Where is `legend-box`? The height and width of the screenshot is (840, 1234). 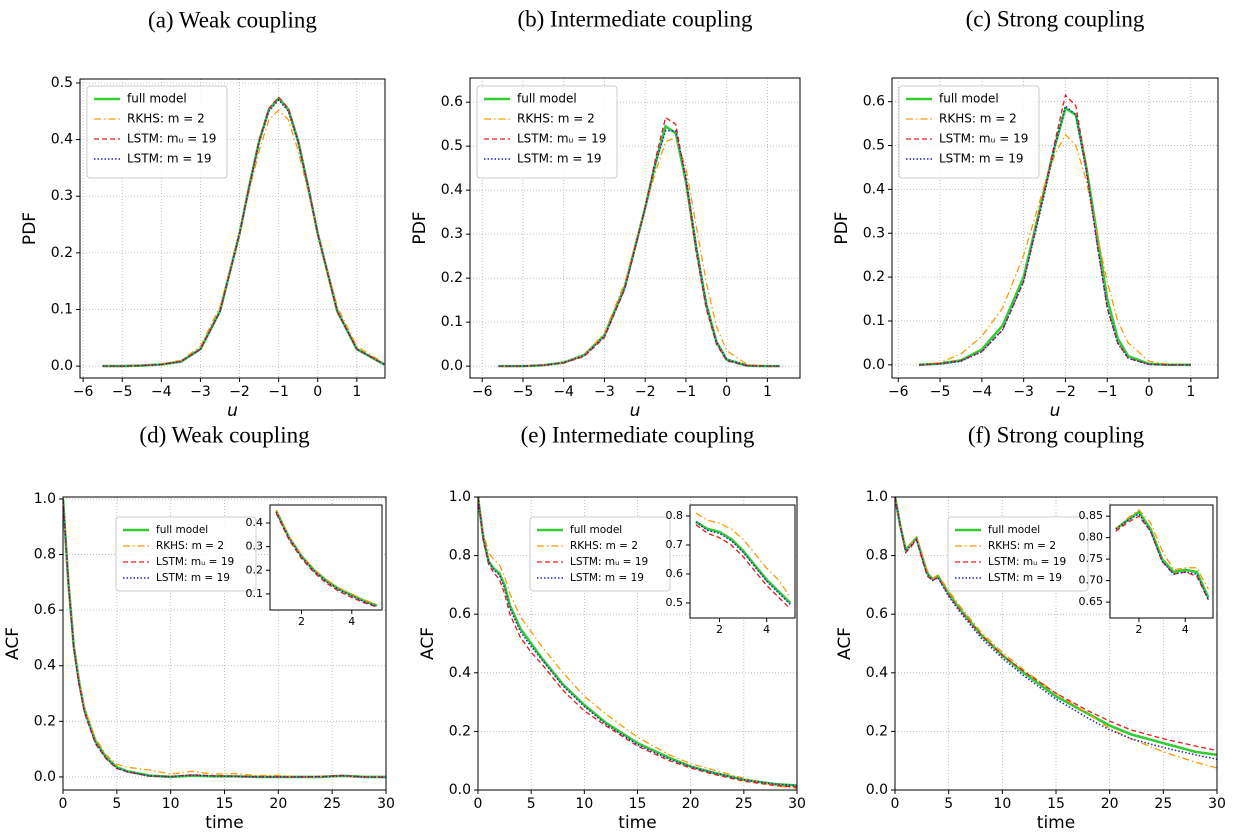 legend-box is located at coordinates (157, 132).